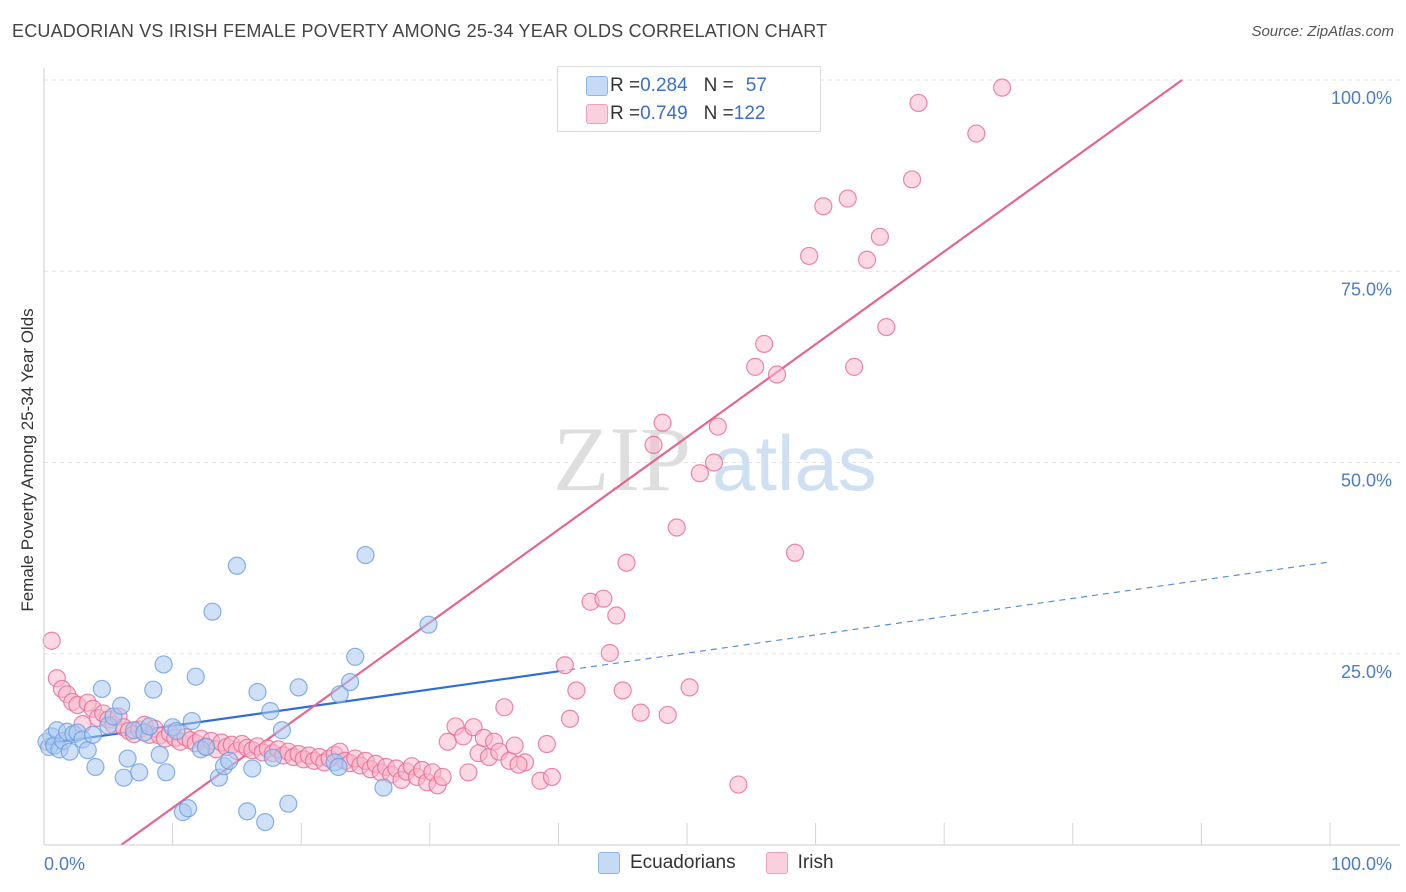  What do you see at coordinates (1322, 31) in the screenshot?
I see `chart-source: Source: ZipAtlas.com` at bounding box center [1322, 31].